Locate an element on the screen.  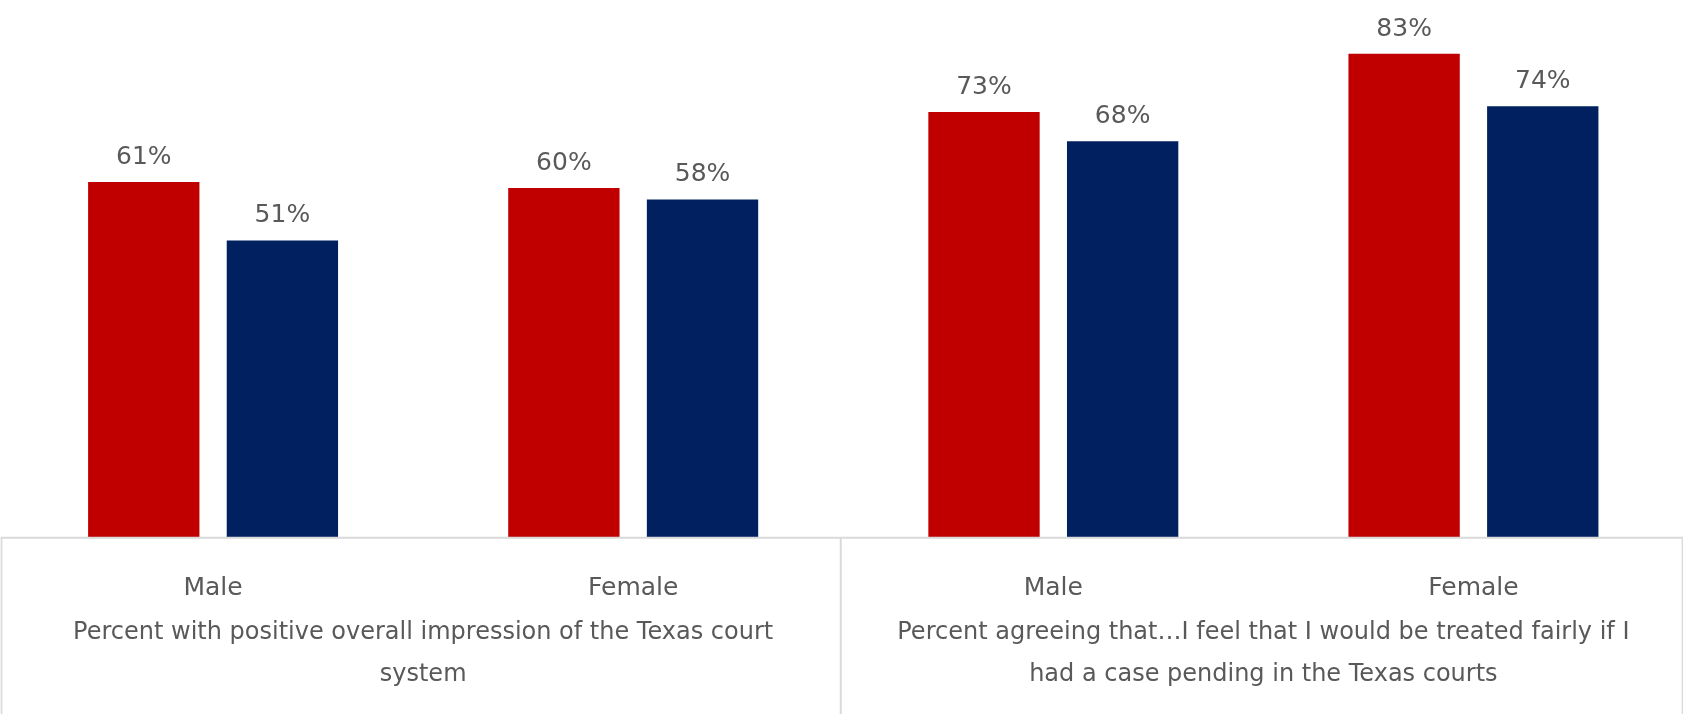
data-label: 60% is located at coordinates (564, 161).